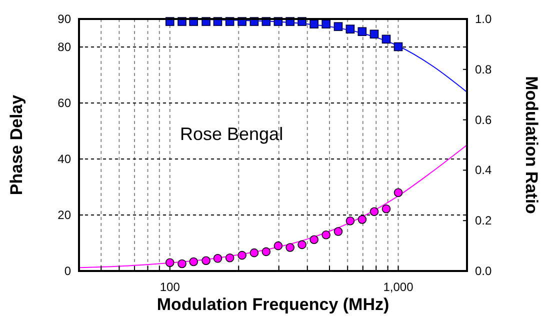  What do you see at coordinates (483, 271) in the screenshot?
I see `y2-tick-label: 0.0` at bounding box center [483, 271].